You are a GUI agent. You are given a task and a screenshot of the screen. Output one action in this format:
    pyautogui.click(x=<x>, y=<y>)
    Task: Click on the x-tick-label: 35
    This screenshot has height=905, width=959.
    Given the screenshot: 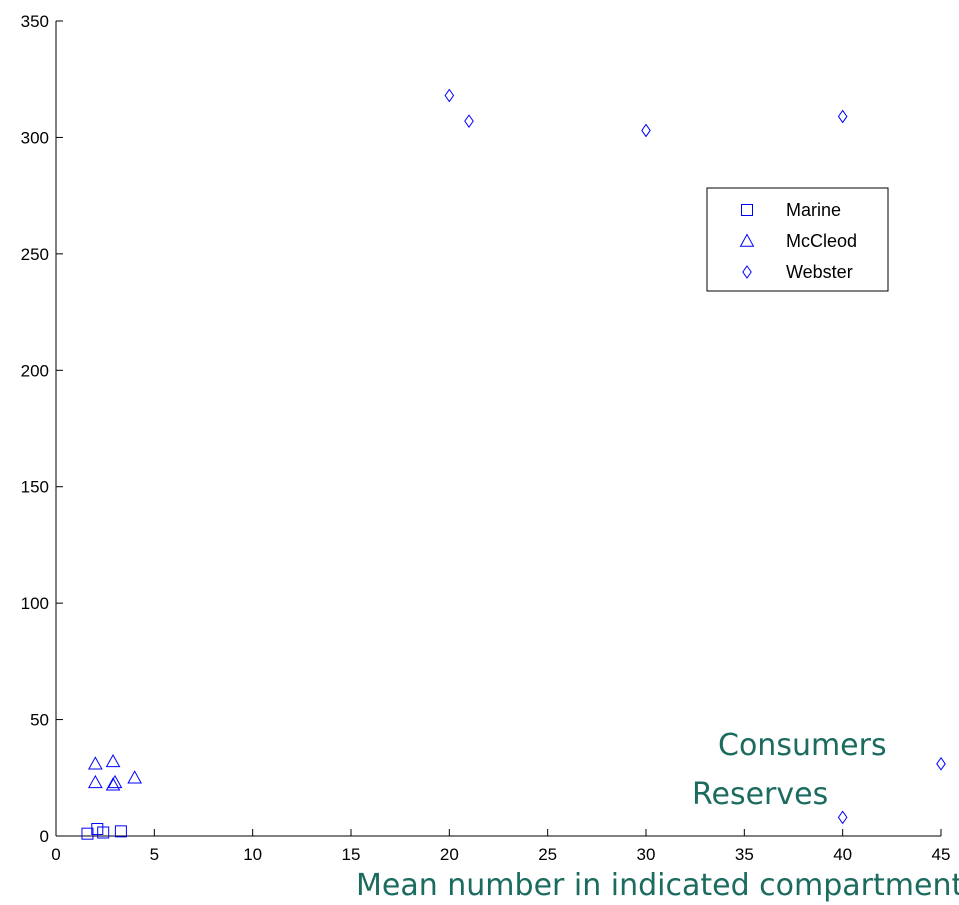 What is the action you would take?
    pyautogui.click(x=744, y=854)
    